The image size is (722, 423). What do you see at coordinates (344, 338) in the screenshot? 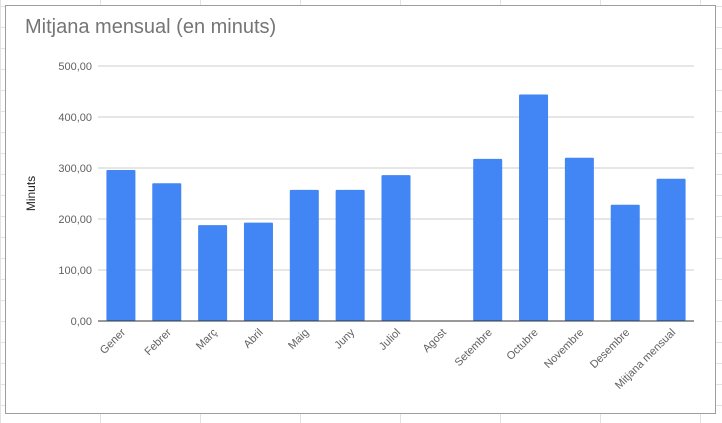
I see `x-tick-label: Juny` at bounding box center [344, 338].